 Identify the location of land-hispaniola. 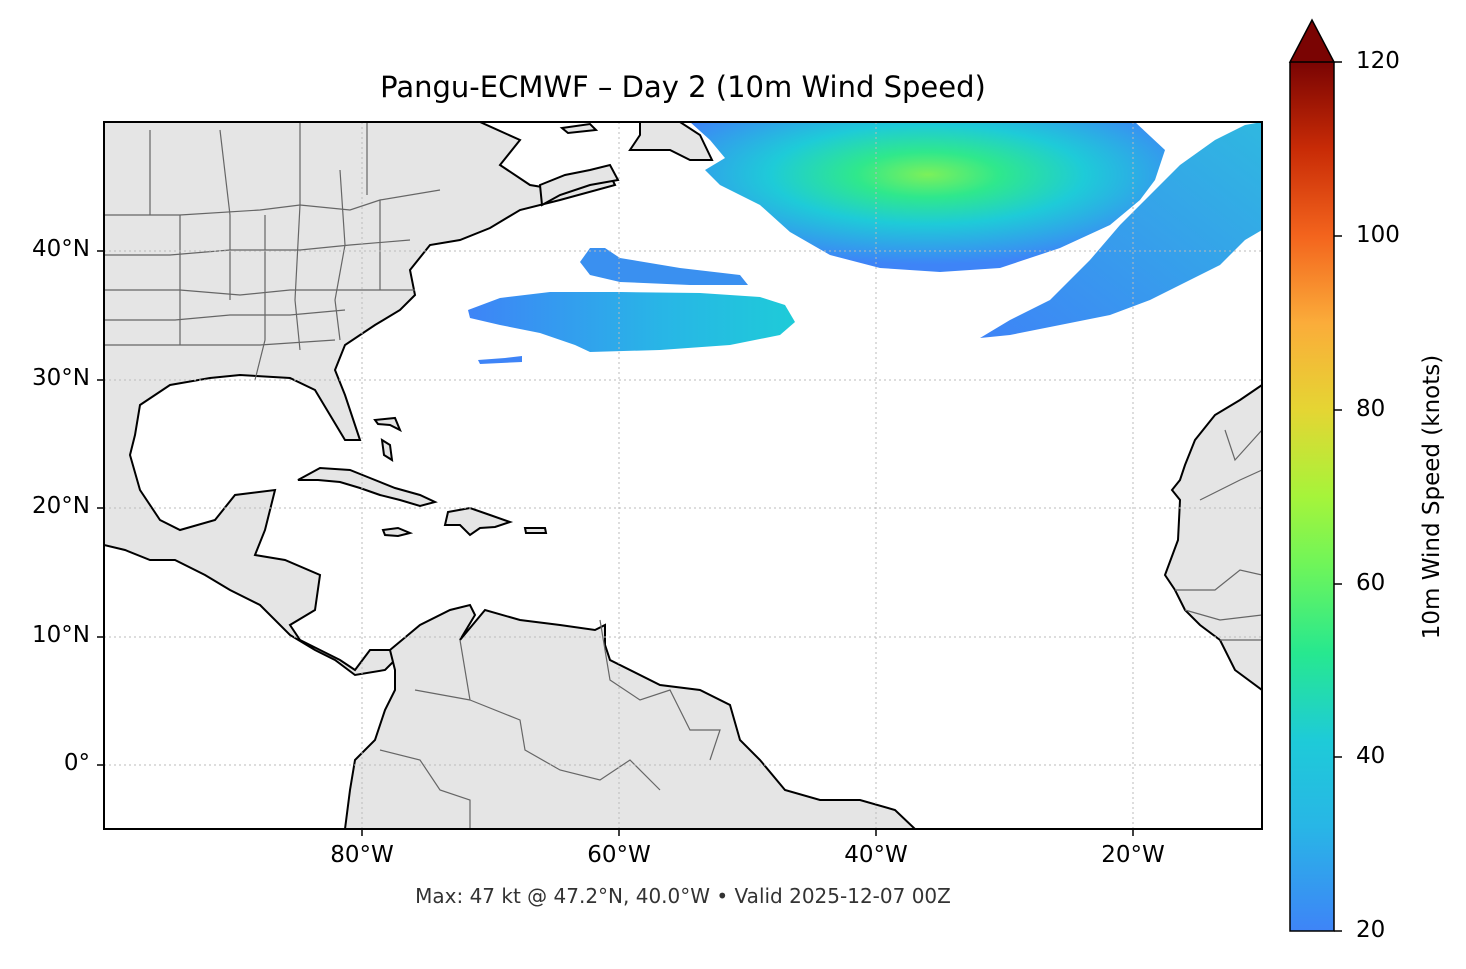
(478, 521).